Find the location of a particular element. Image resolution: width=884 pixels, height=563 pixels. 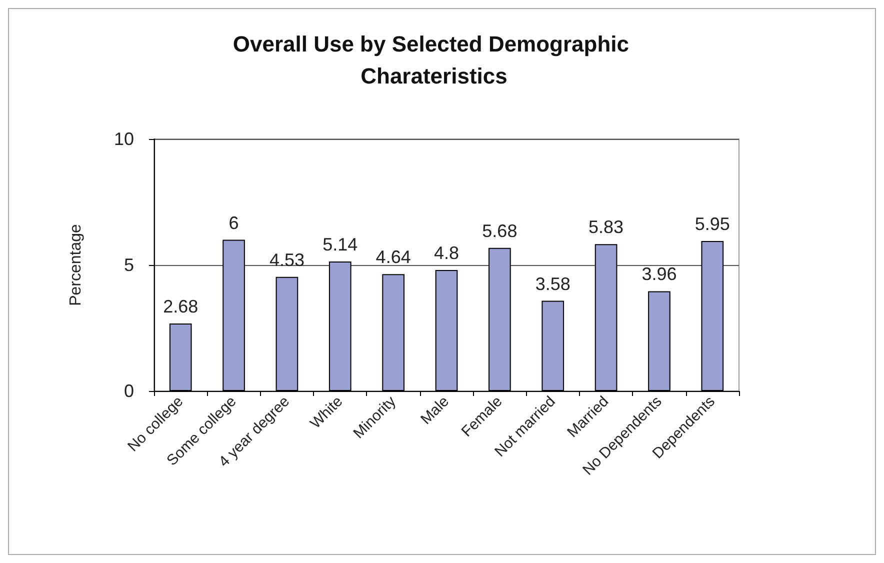

data-label: 6 is located at coordinates (233, 222).